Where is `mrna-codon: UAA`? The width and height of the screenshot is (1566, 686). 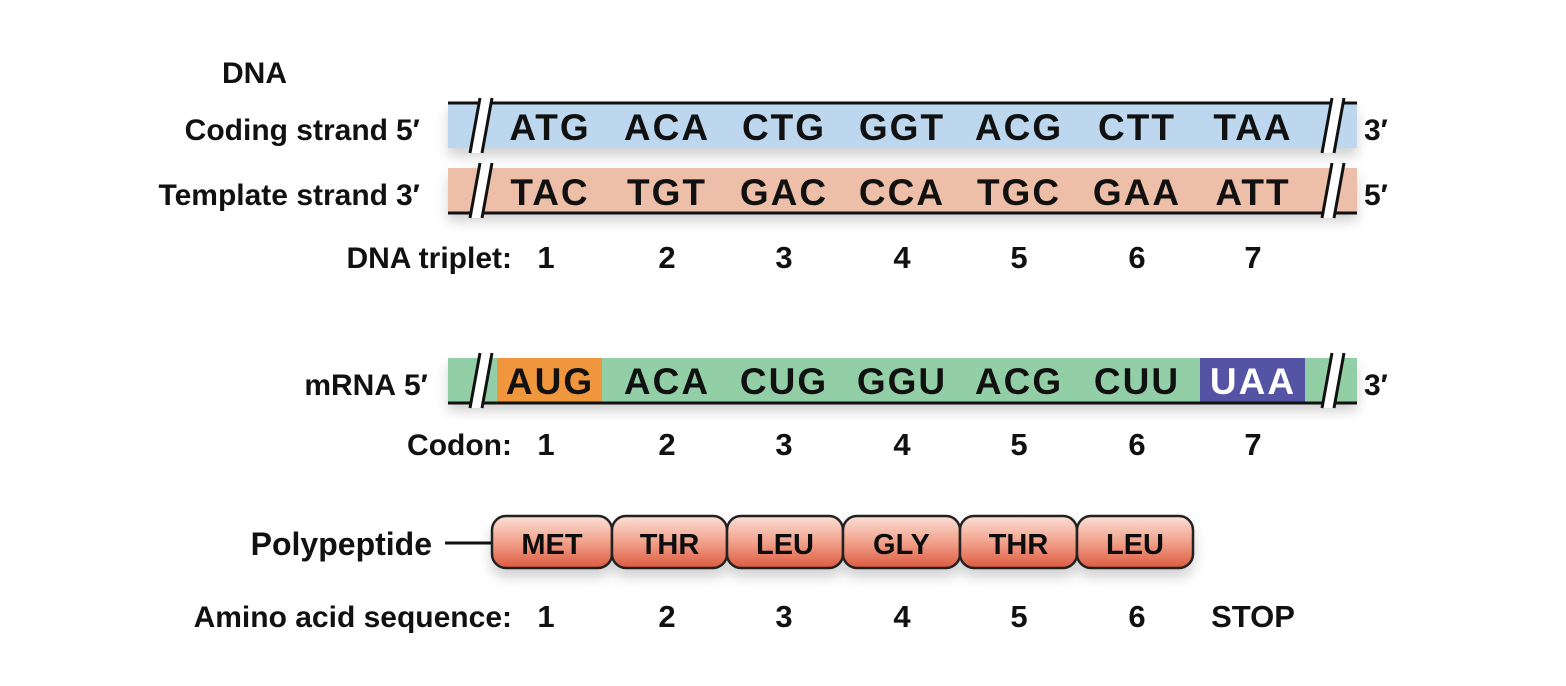
mrna-codon: UAA is located at coordinates (1253, 381).